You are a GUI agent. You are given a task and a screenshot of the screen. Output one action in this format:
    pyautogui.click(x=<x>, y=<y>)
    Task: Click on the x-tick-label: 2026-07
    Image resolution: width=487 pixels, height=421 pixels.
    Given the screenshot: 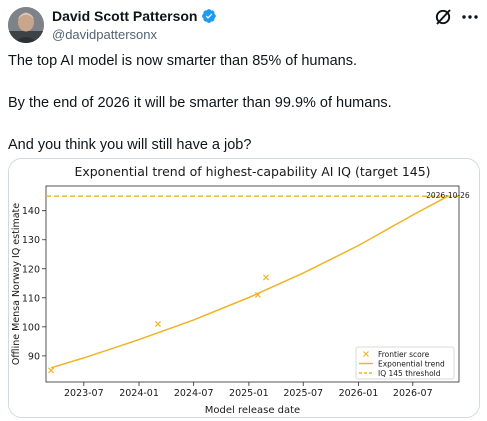 What is the action you would take?
    pyautogui.click(x=413, y=393)
    